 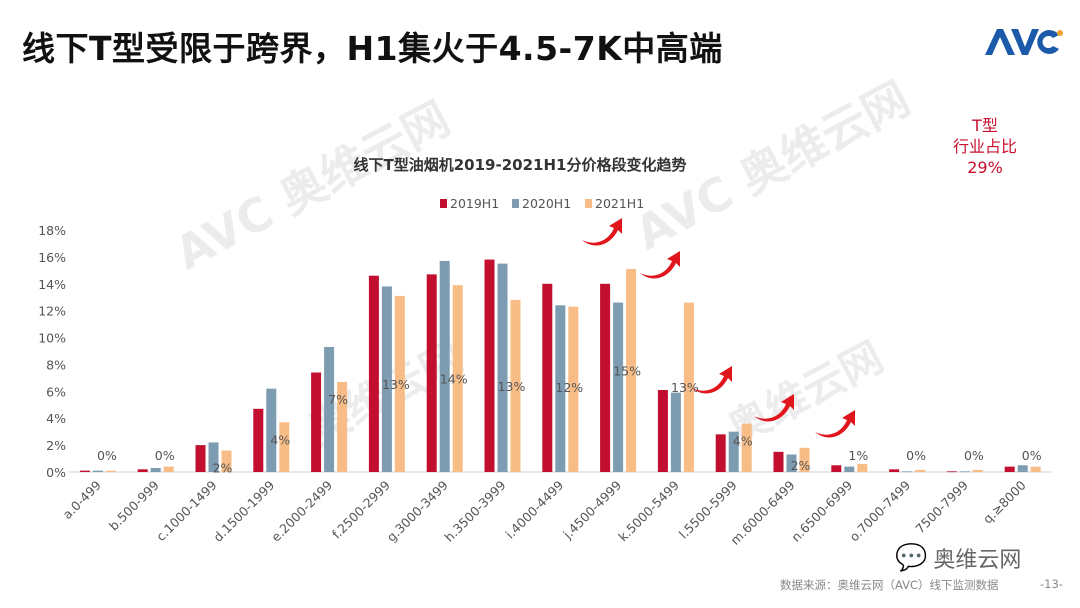 I want to click on y-tick-label: 18%, so click(x=52, y=230).